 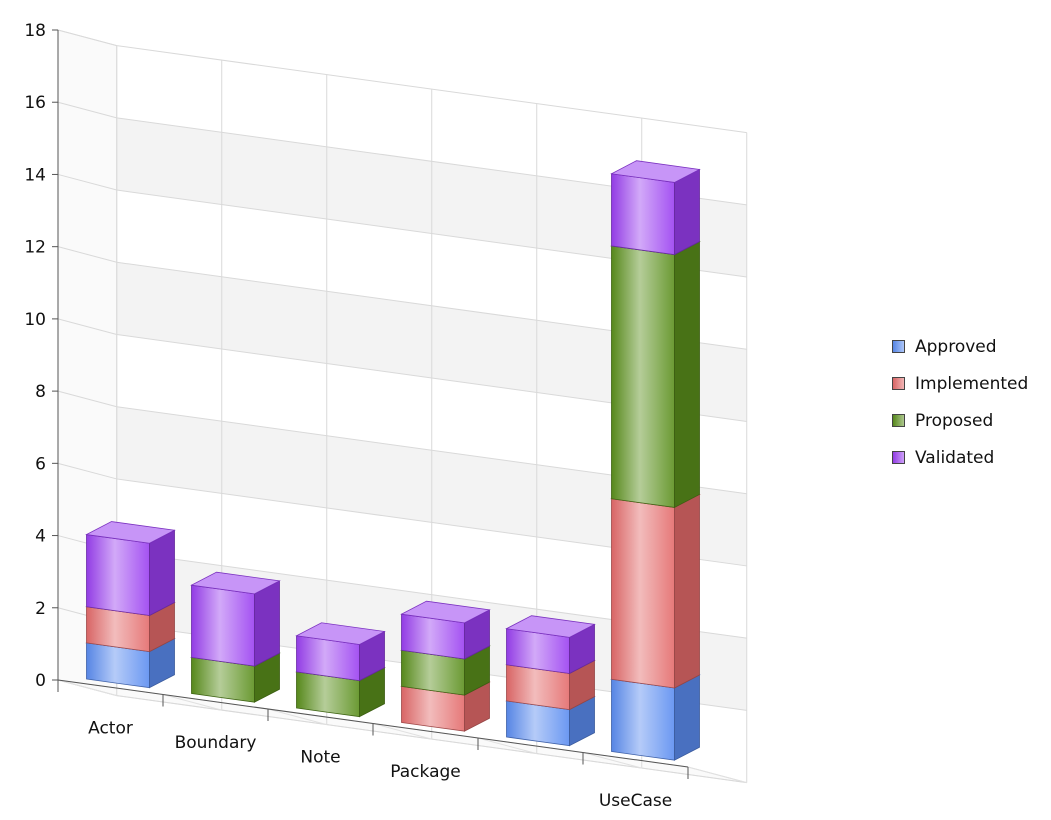 What do you see at coordinates (898, 457) in the screenshot?
I see `legend-swatch-validated` at bounding box center [898, 457].